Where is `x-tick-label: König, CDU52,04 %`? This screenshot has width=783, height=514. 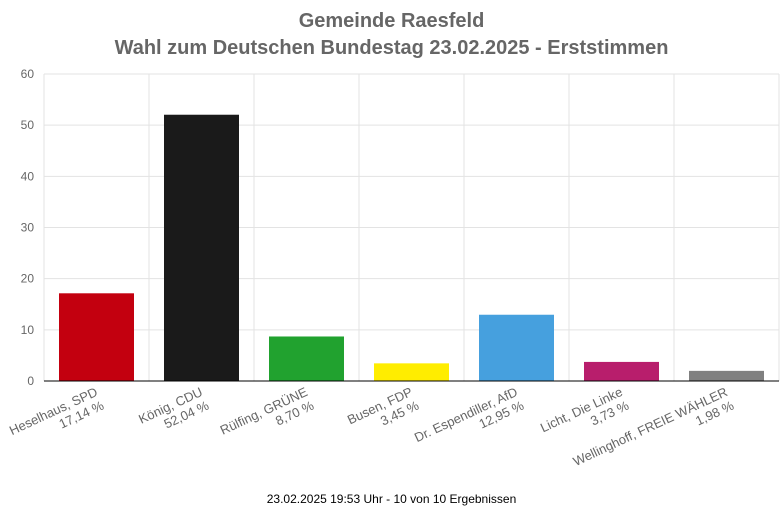 x-tick-label: König, CDU52,04 % is located at coordinates (173, 412).